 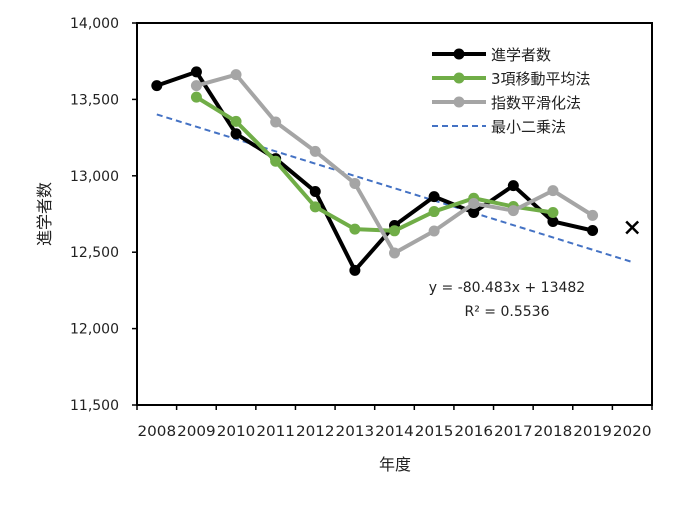 What do you see at coordinates (94, 406) in the screenshot?
I see `y-tick-label: 11,500` at bounding box center [94, 406].